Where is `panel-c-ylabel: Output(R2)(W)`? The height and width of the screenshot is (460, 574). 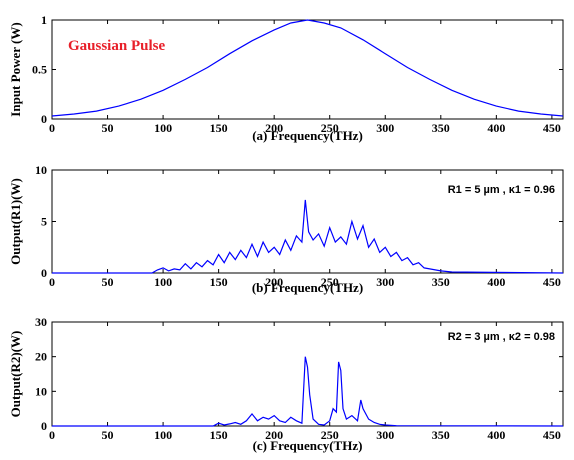 panel-c-ylabel: Output(R2)(W) is located at coordinates (15, 374).